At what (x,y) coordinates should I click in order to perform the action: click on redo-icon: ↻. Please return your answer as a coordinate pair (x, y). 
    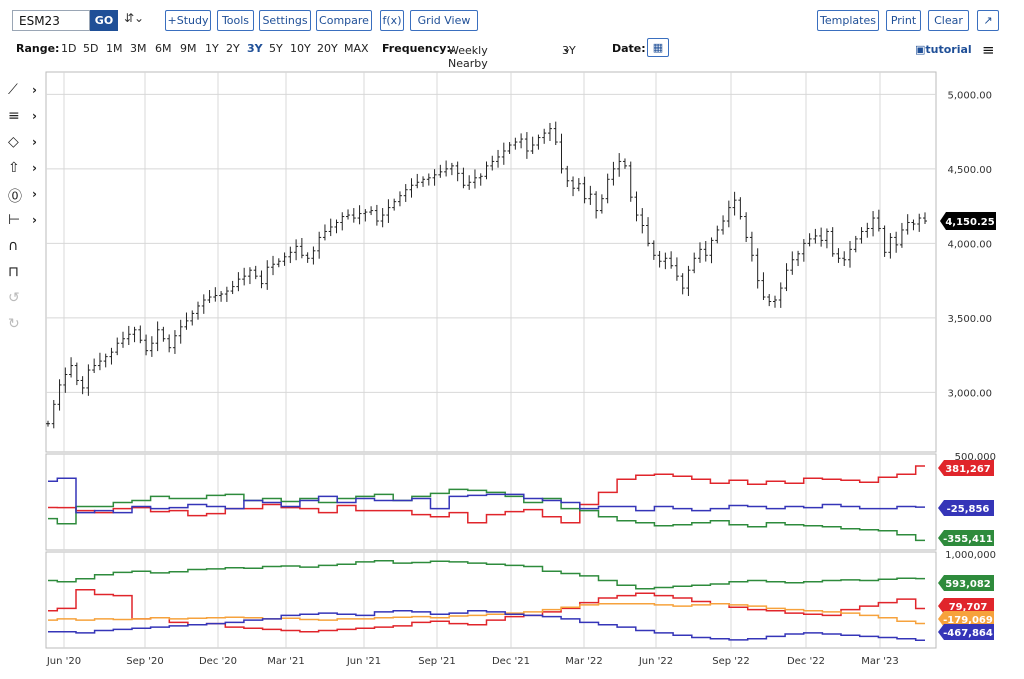
    Looking at the image, I should click on (14, 324).